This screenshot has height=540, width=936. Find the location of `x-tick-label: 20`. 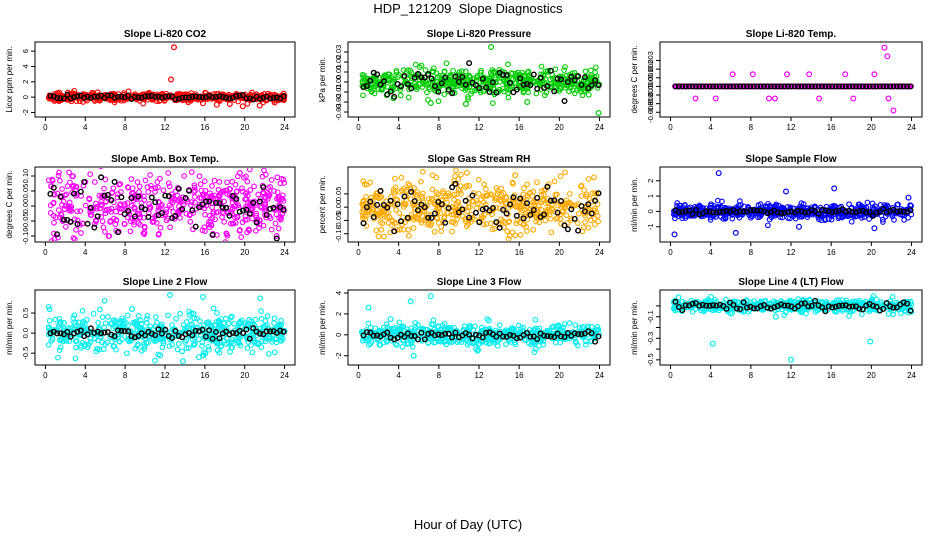

x-tick-label: 20 is located at coordinates (871, 252).